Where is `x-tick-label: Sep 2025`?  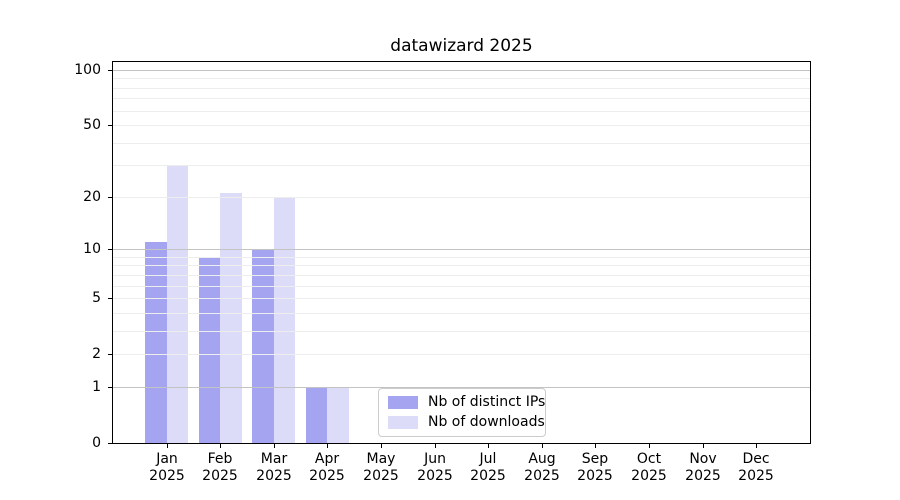
x-tick-label: Sep 2025 is located at coordinates (595, 467).